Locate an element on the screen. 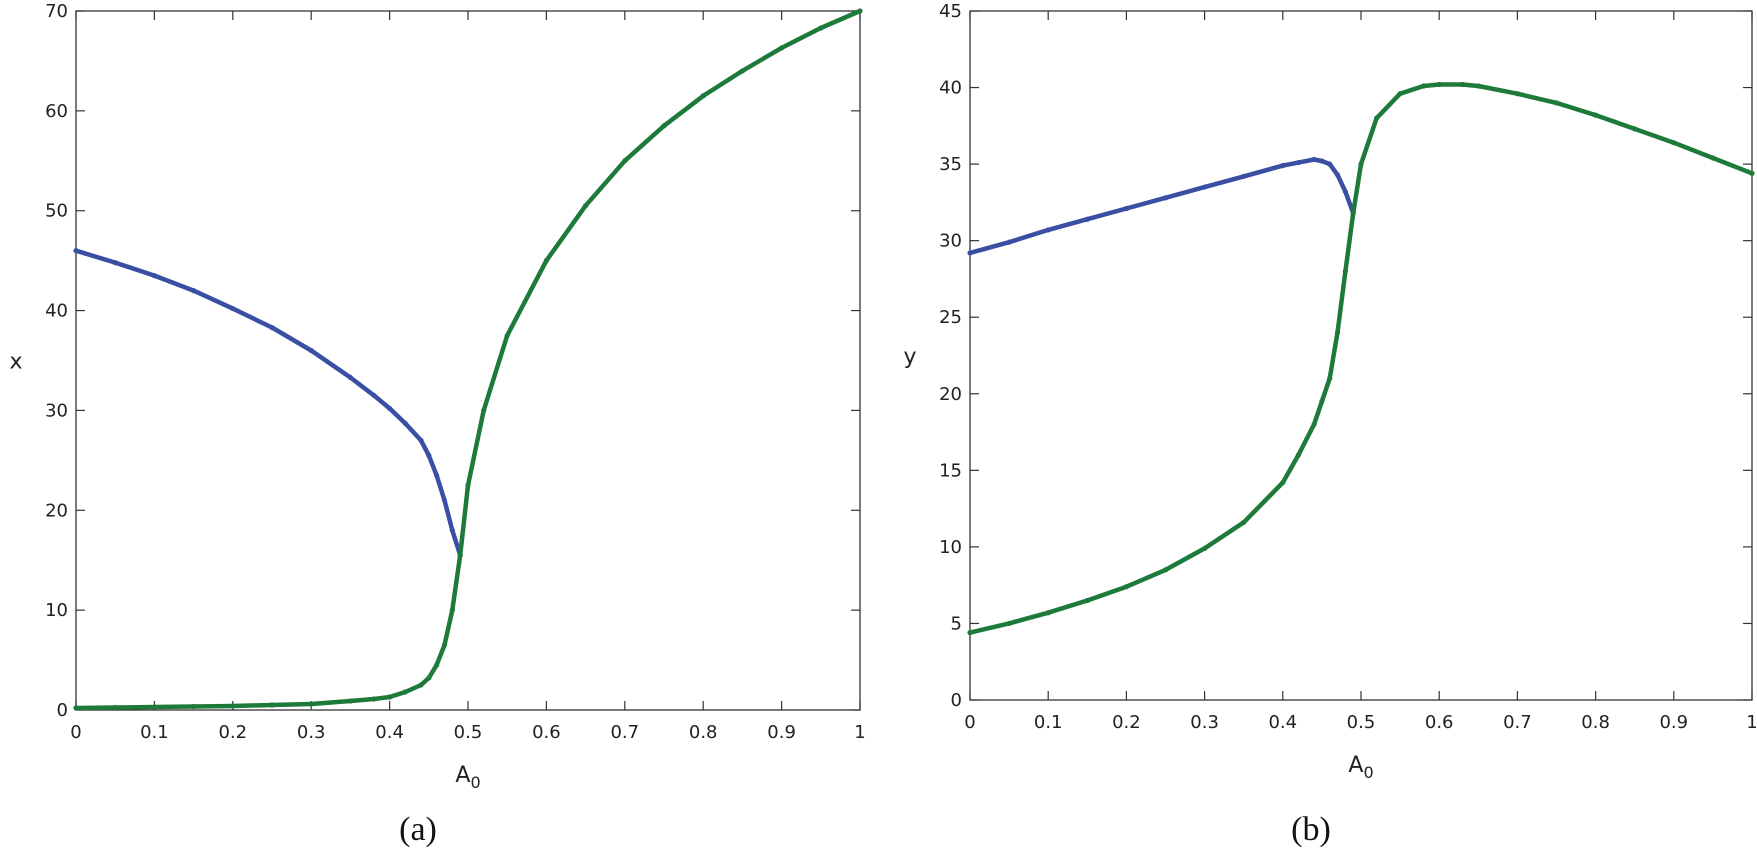 The height and width of the screenshot is (852, 1757). x-axis-label-main-a: A is located at coordinates (462, 775).